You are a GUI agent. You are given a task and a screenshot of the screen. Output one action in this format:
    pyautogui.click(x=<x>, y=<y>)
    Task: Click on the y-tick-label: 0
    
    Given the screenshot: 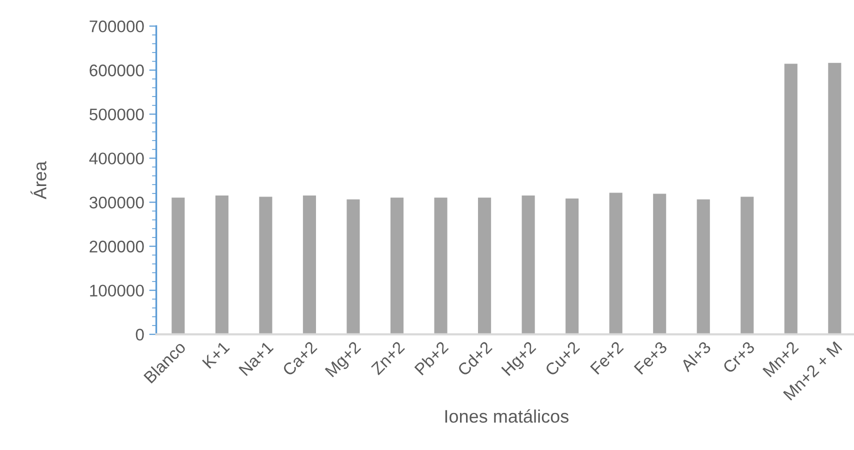 What is the action you would take?
    pyautogui.click(x=140, y=334)
    